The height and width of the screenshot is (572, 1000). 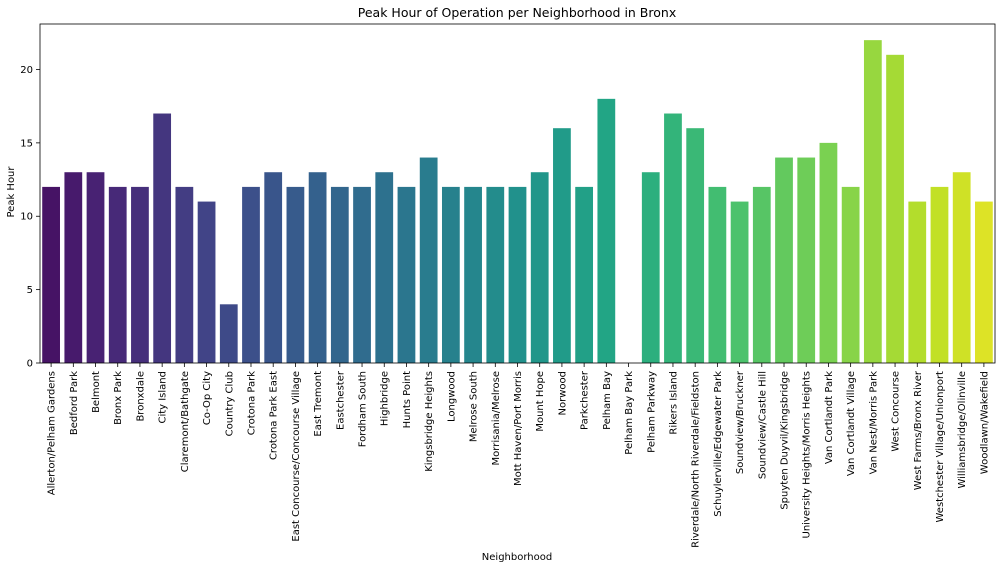 I want to click on x-tick-label: Van Cortlandt Village, so click(x=851, y=423).